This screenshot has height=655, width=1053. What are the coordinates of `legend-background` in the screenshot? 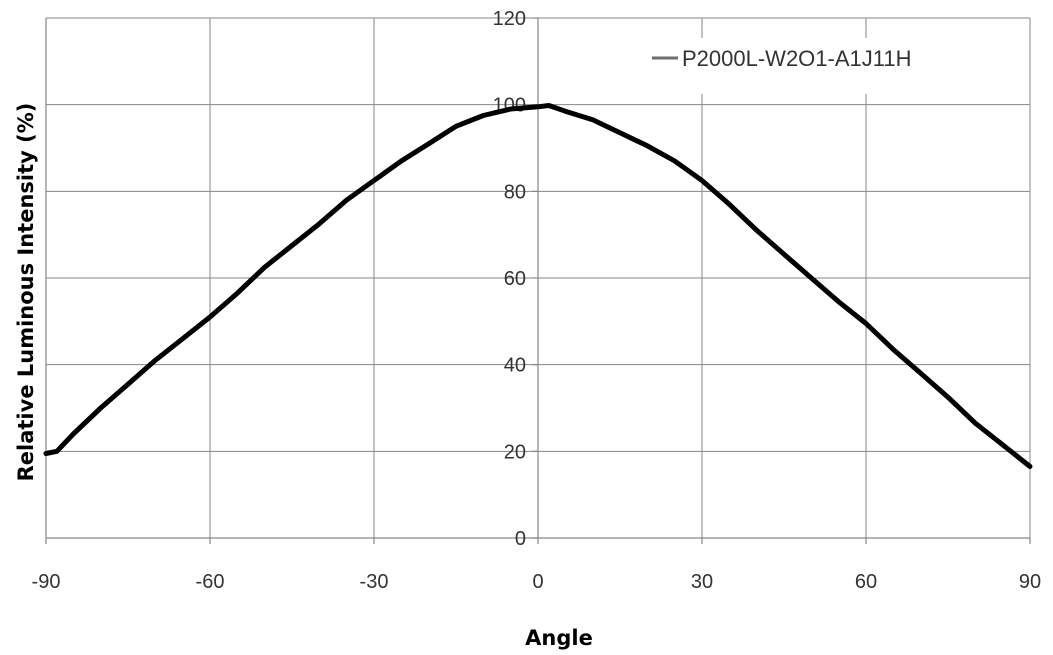 It's located at (831, 66).